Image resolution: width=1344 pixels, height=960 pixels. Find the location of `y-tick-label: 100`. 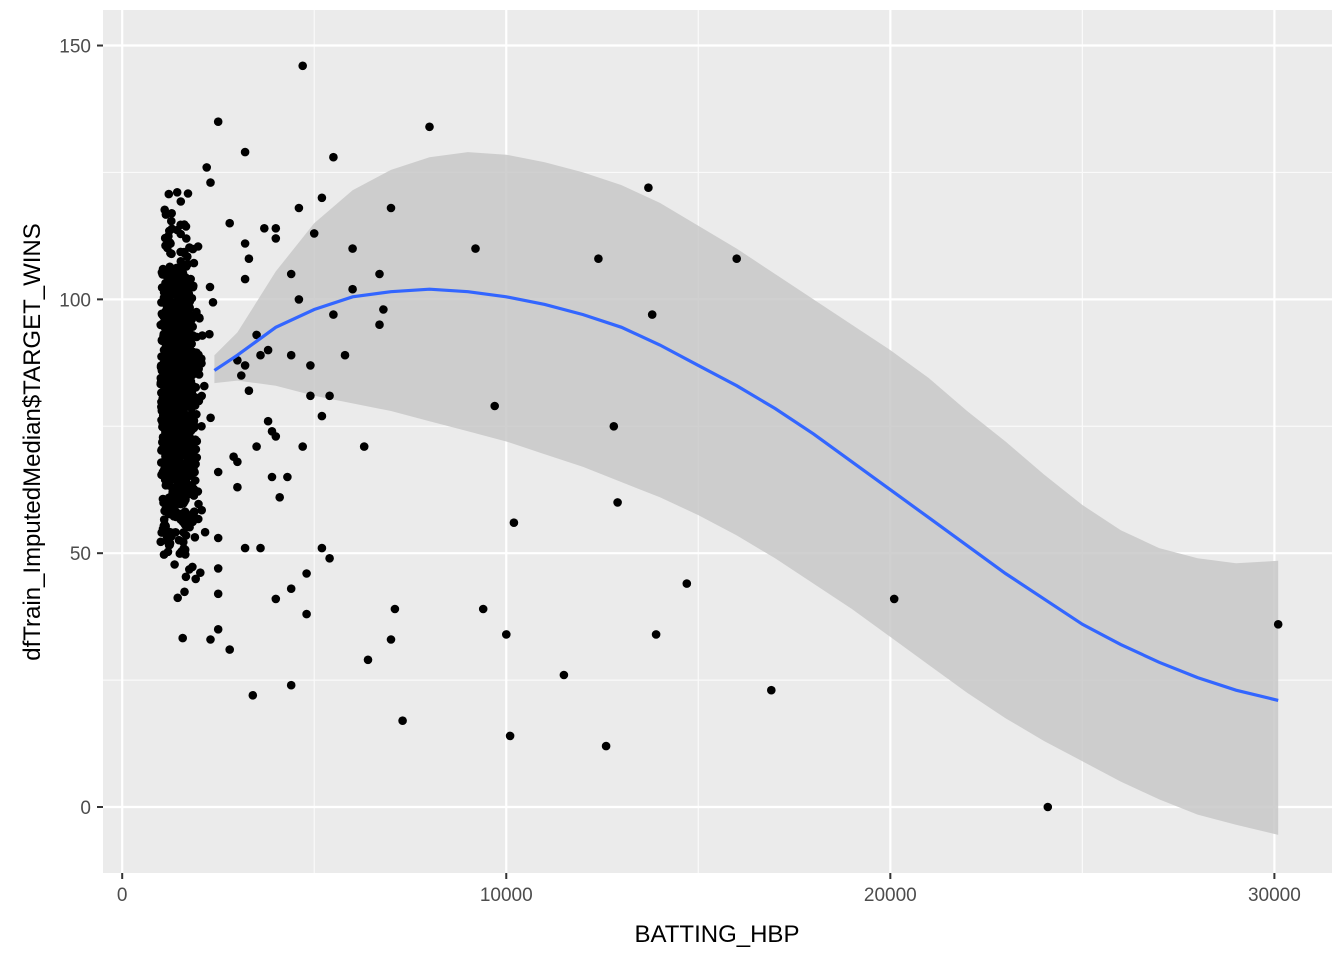

y-tick-label: 100 is located at coordinates (75, 300).